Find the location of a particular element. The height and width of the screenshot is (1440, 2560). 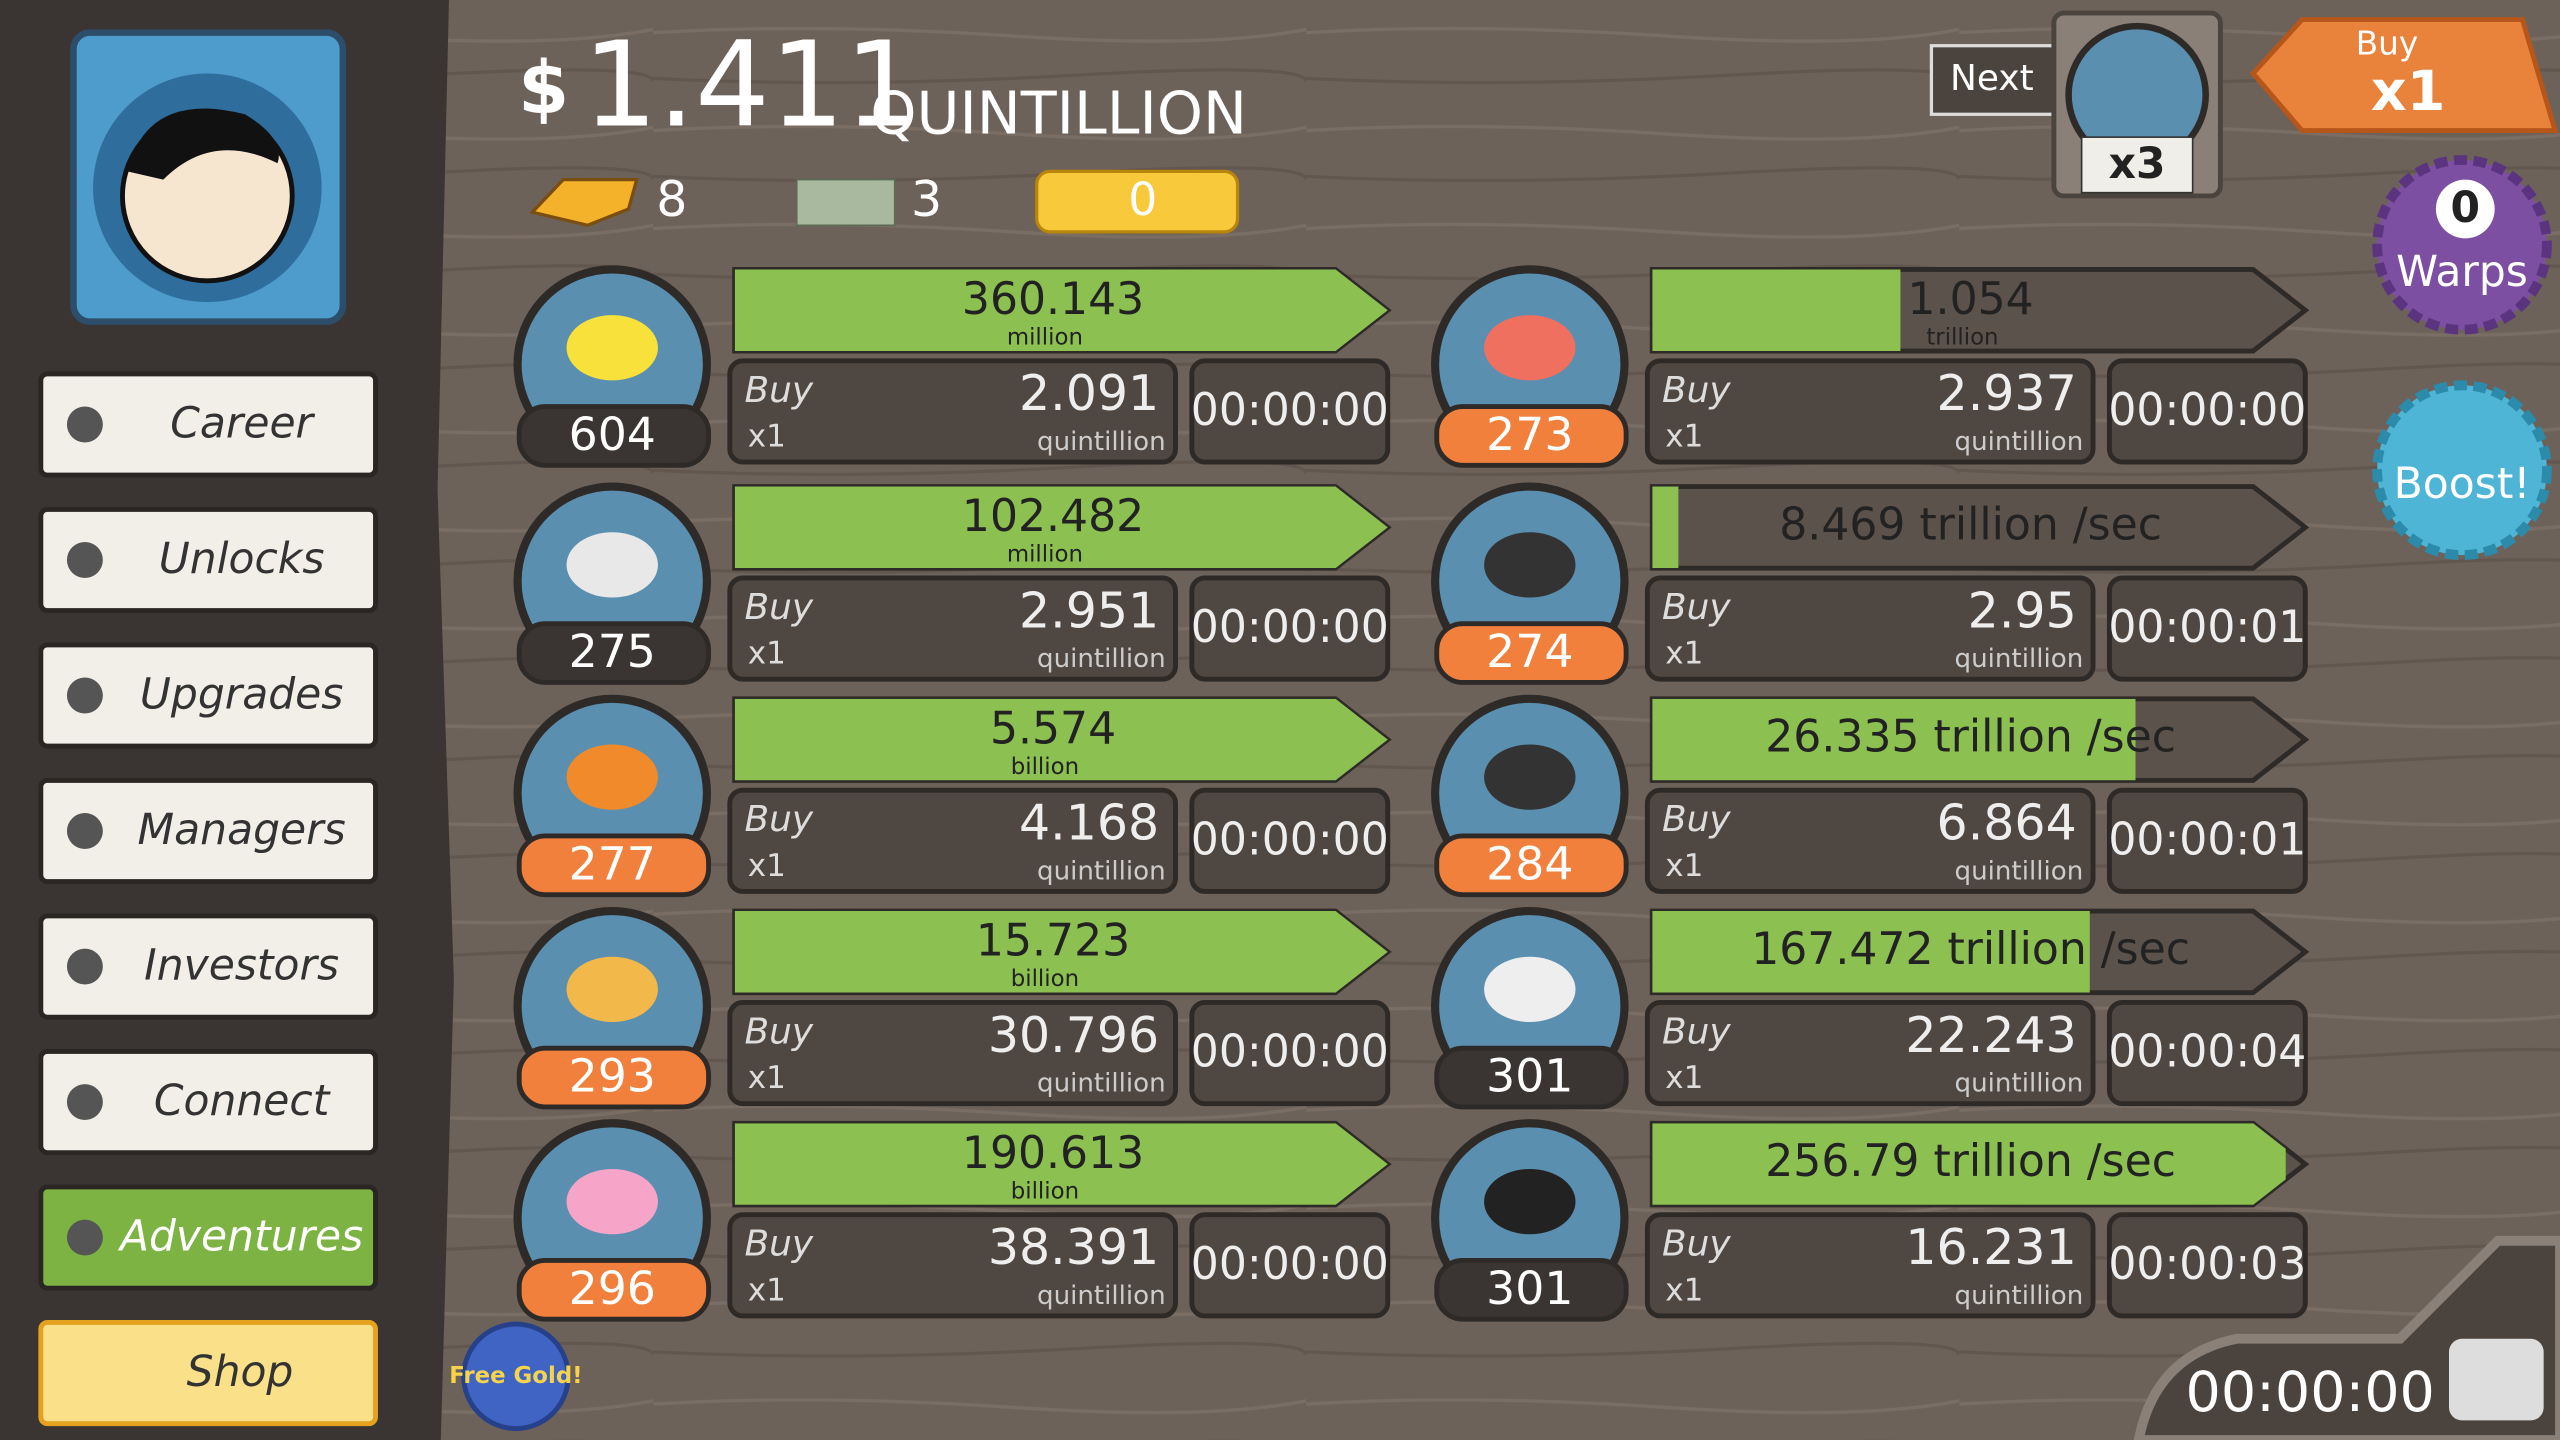

buy-cost: 30.796 is located at coordinates (1073, 1035).